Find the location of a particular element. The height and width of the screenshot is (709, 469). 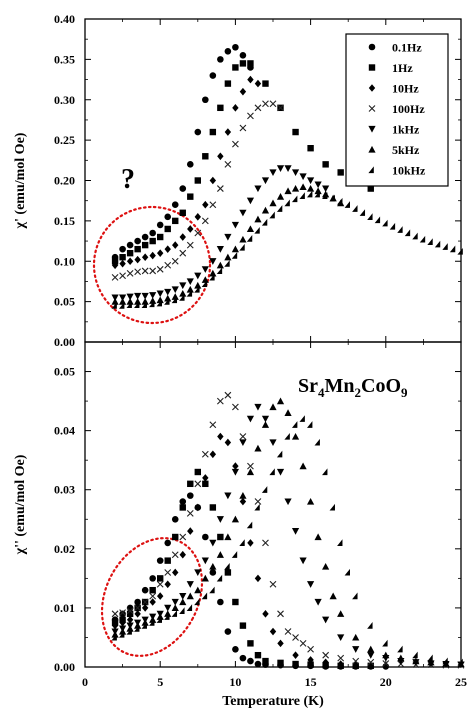

legend-item: 10Hz is located at coordinates (393, 89).